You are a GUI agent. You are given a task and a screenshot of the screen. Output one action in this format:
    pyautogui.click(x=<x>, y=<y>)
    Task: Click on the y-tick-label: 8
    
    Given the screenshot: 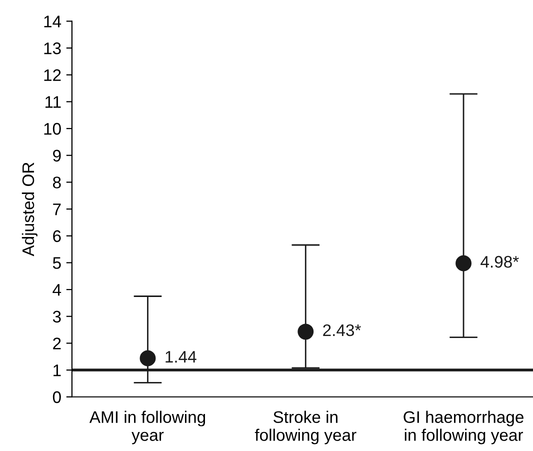 What is the action you would take?
    pyautogui.click(x=56, y=182)
    